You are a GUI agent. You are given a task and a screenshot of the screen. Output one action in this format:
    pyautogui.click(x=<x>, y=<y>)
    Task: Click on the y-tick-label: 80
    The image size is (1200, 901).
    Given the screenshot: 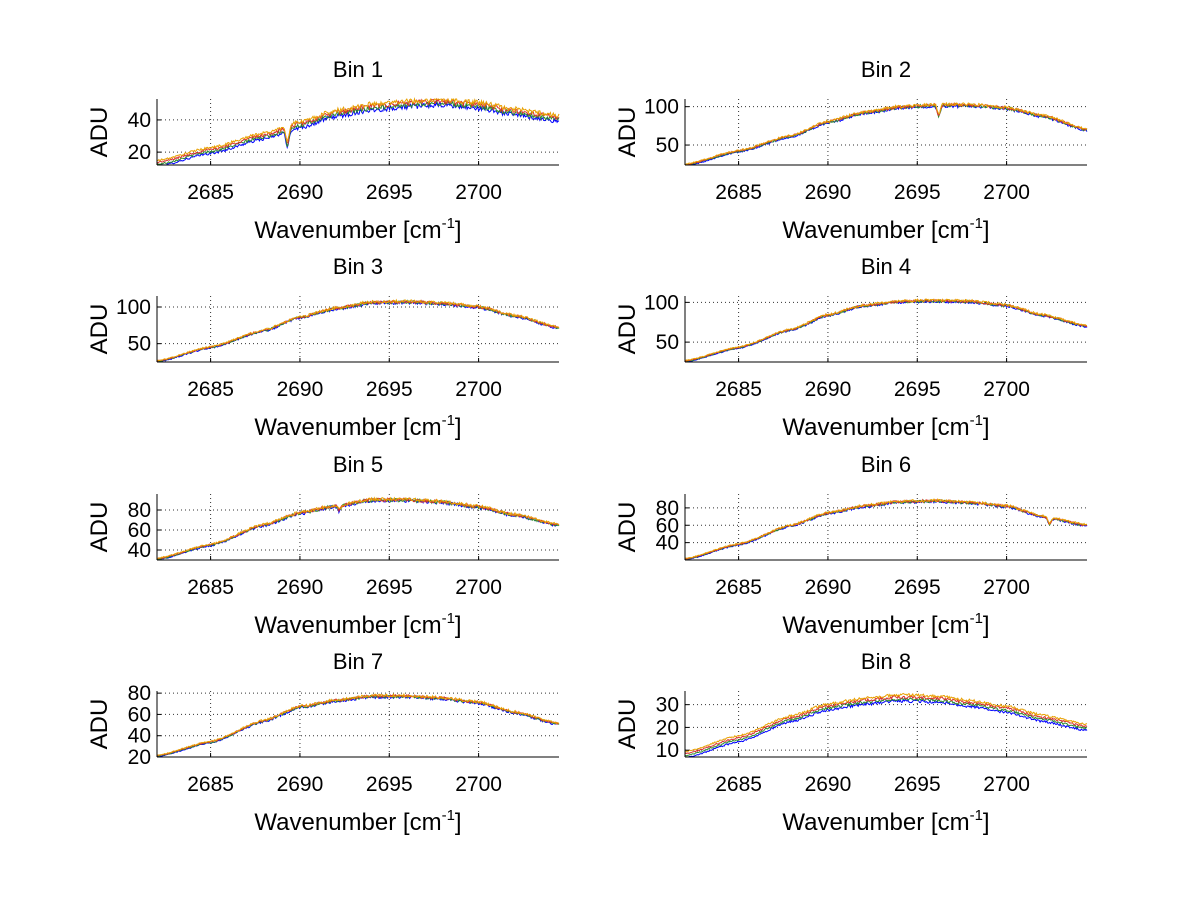 What is the action you would take?
    pyautogui.click(x=667, y=508)
    